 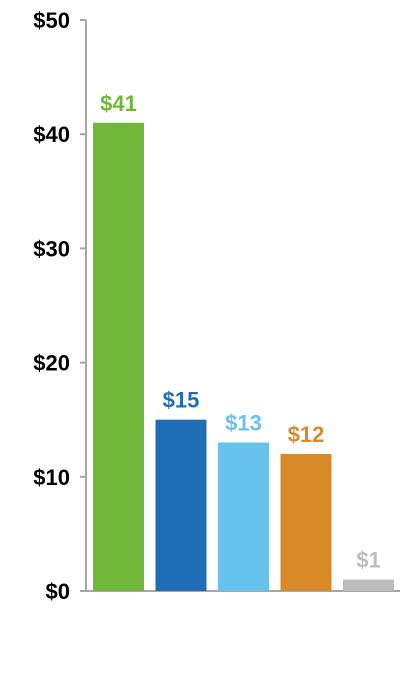 I want to click on bar-value-label: $13, so click(x=243, y=423).